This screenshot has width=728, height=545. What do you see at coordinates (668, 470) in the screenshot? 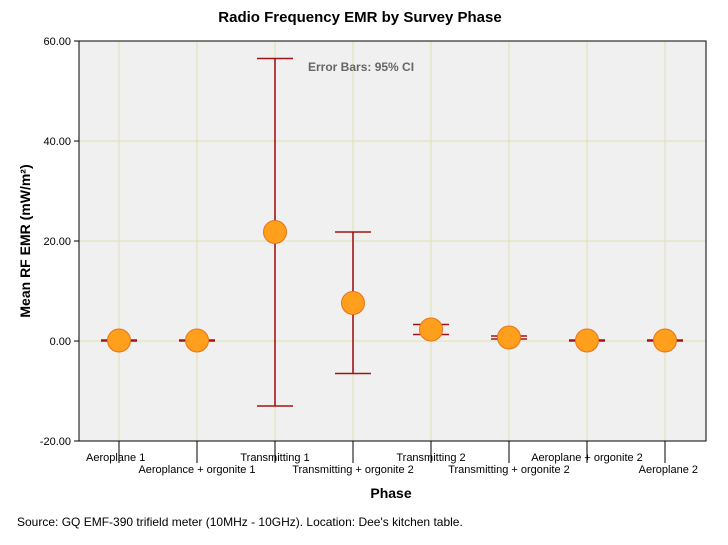
I see `x-tick-label: Aeroplane 2` at bounding box center [668, 470].